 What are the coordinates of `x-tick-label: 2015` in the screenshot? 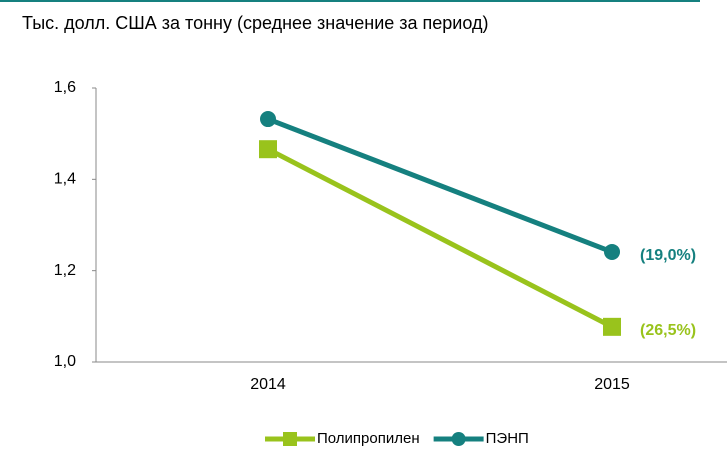 It's located at (612, 384).